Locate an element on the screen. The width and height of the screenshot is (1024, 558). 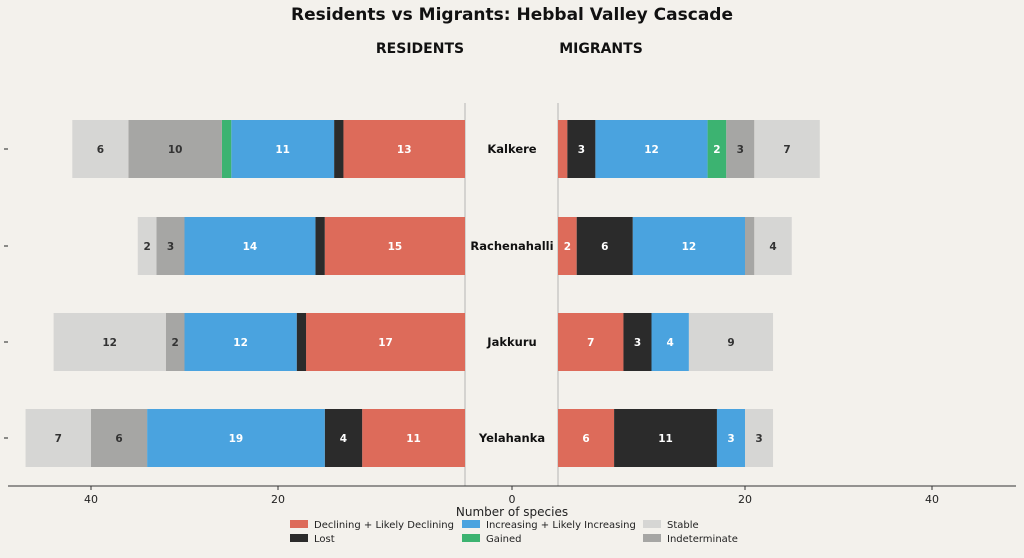
residents-bar-value-label: 13 is located at coordinates (404, 150).